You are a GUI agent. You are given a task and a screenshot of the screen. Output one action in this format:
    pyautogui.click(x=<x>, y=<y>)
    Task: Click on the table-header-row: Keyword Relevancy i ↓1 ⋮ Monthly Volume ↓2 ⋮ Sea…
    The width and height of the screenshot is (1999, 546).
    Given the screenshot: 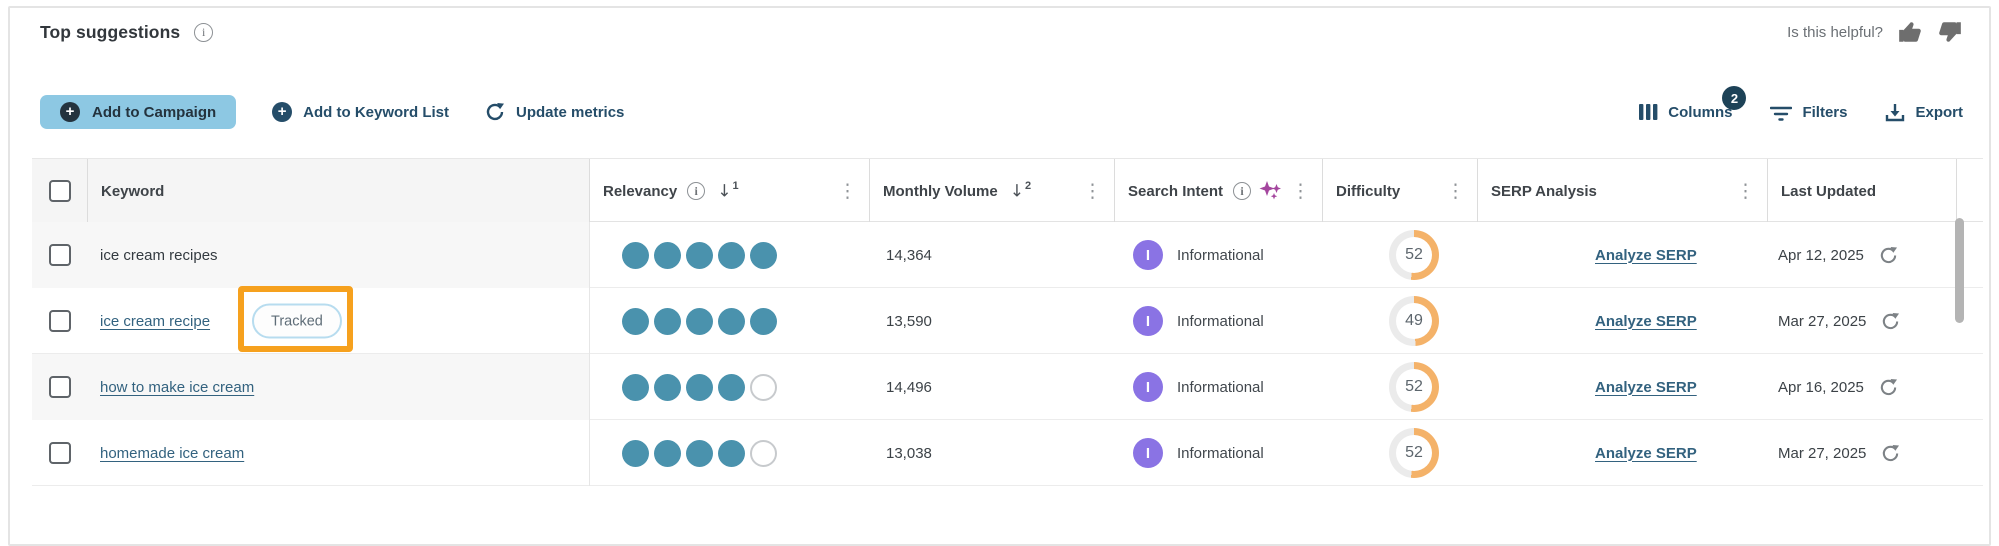 What is the action you would take?
    pyautogui.click(x=1007, y=190)
    